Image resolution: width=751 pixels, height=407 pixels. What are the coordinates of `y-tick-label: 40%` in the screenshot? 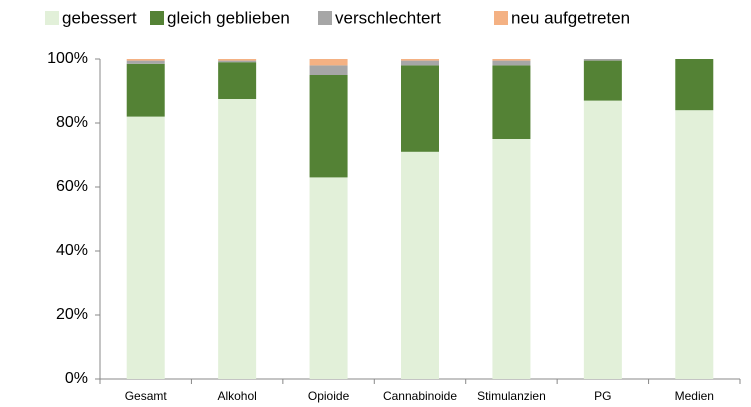 It's located at (72, 250).